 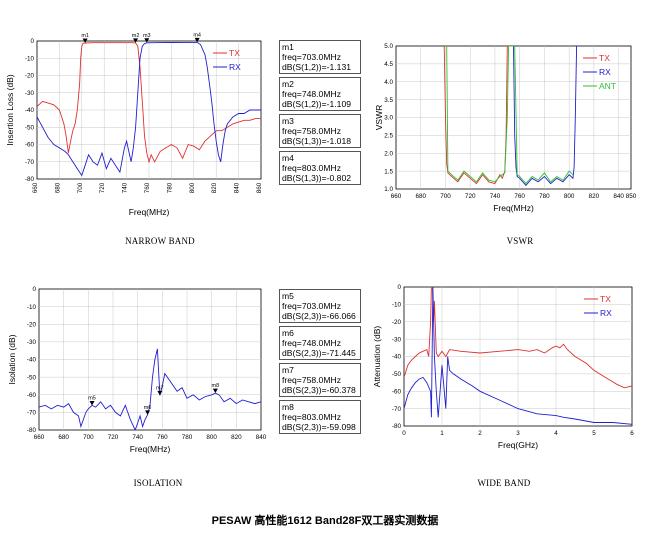 I want to click on marker-readout-m6: m6 freq=748.0MHz dB(S(2,3))=-71.445, so click(x=320, y=343).